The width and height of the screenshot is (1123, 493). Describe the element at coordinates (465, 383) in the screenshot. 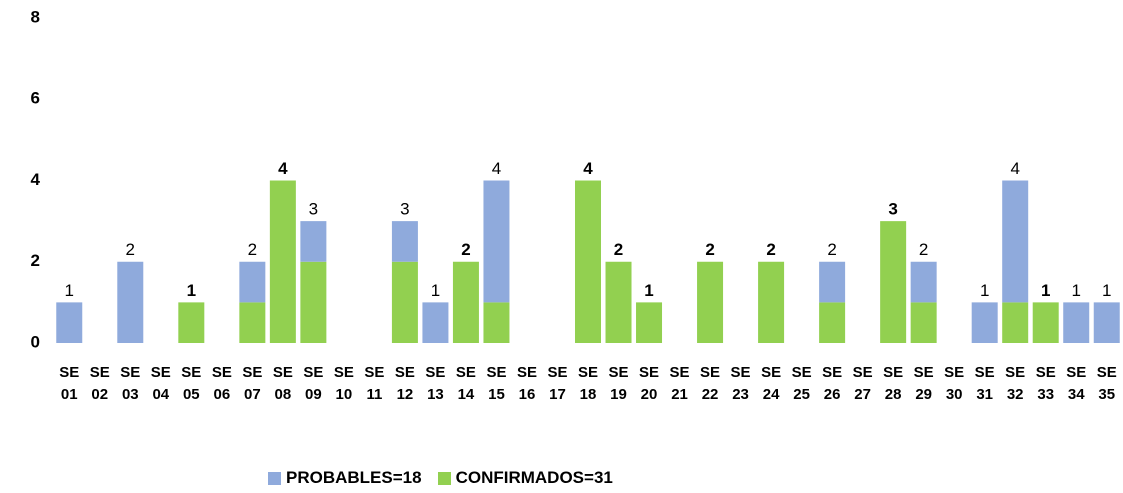

I see `x-tick-label: SE 14` at that location.